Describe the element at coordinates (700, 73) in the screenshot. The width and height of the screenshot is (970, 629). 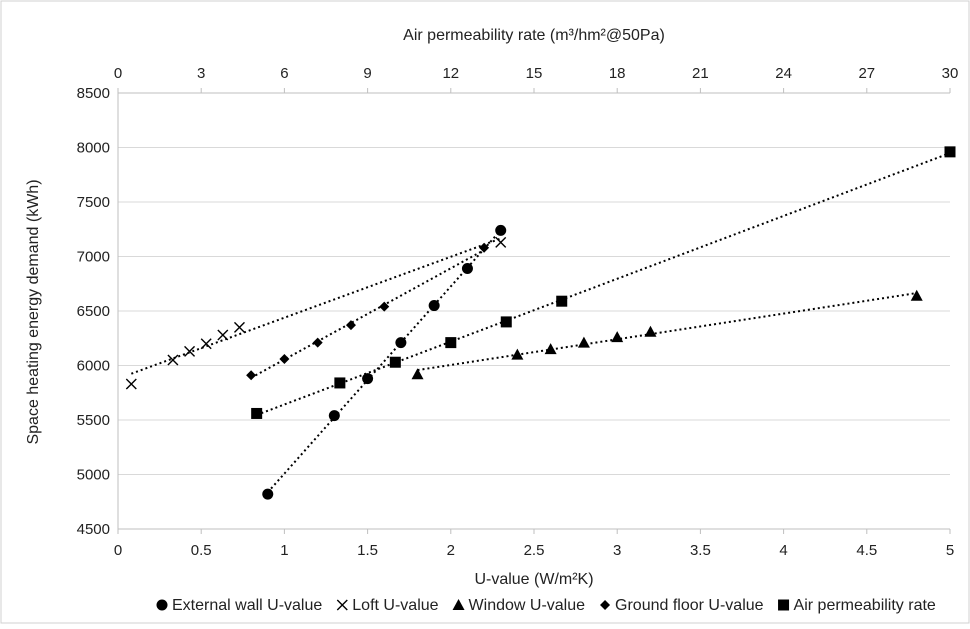
I see `x2-tick-label: 21` at that location.